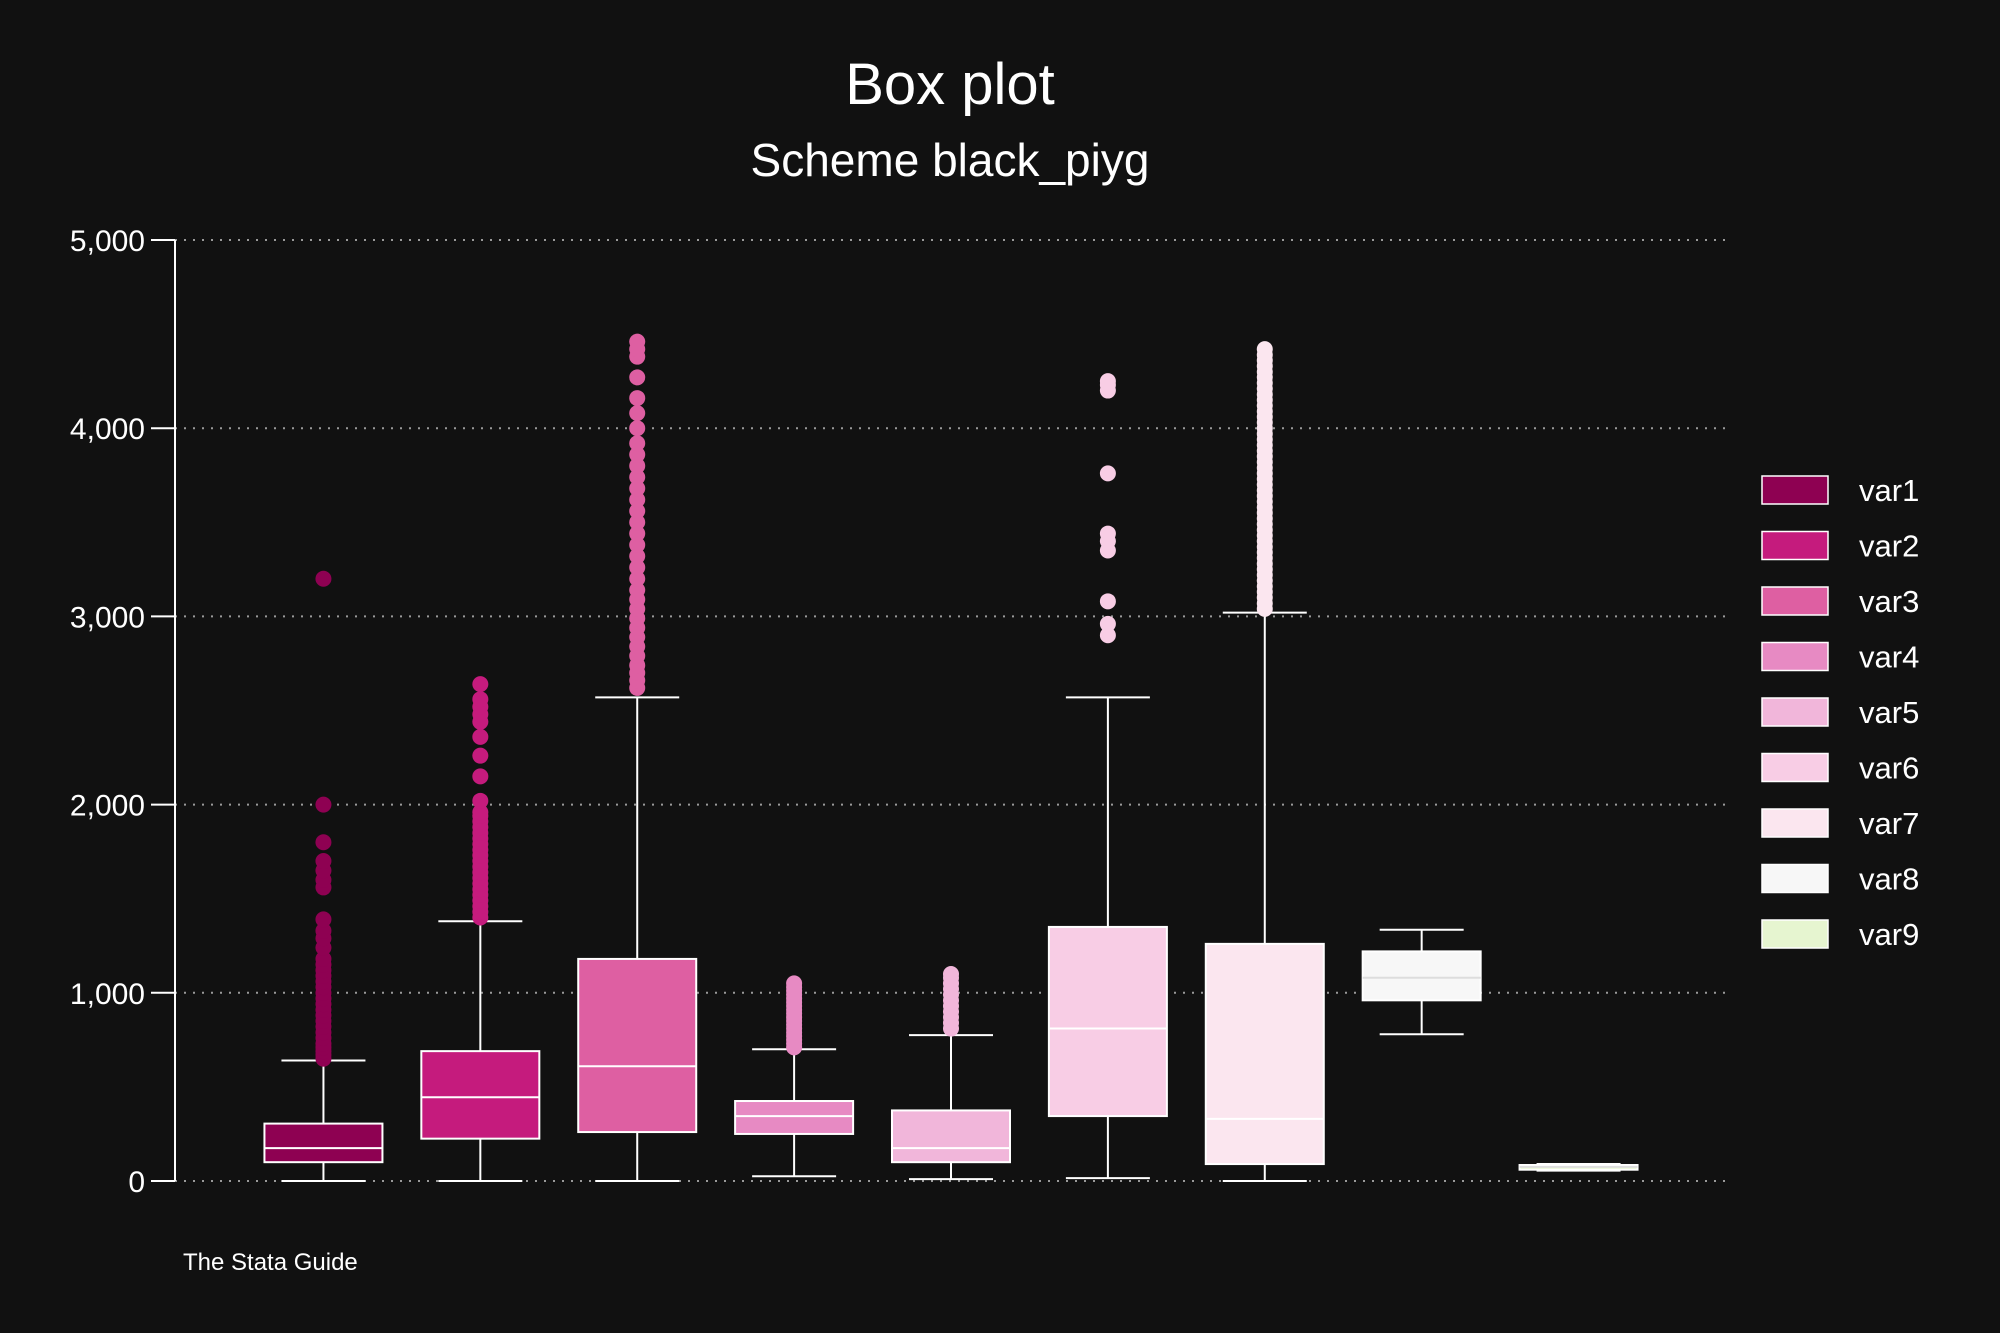  What do you see at coordinates (1578, 1167) in the screenshot?
I see `box-var9` at bounding box center [1578, 1167].